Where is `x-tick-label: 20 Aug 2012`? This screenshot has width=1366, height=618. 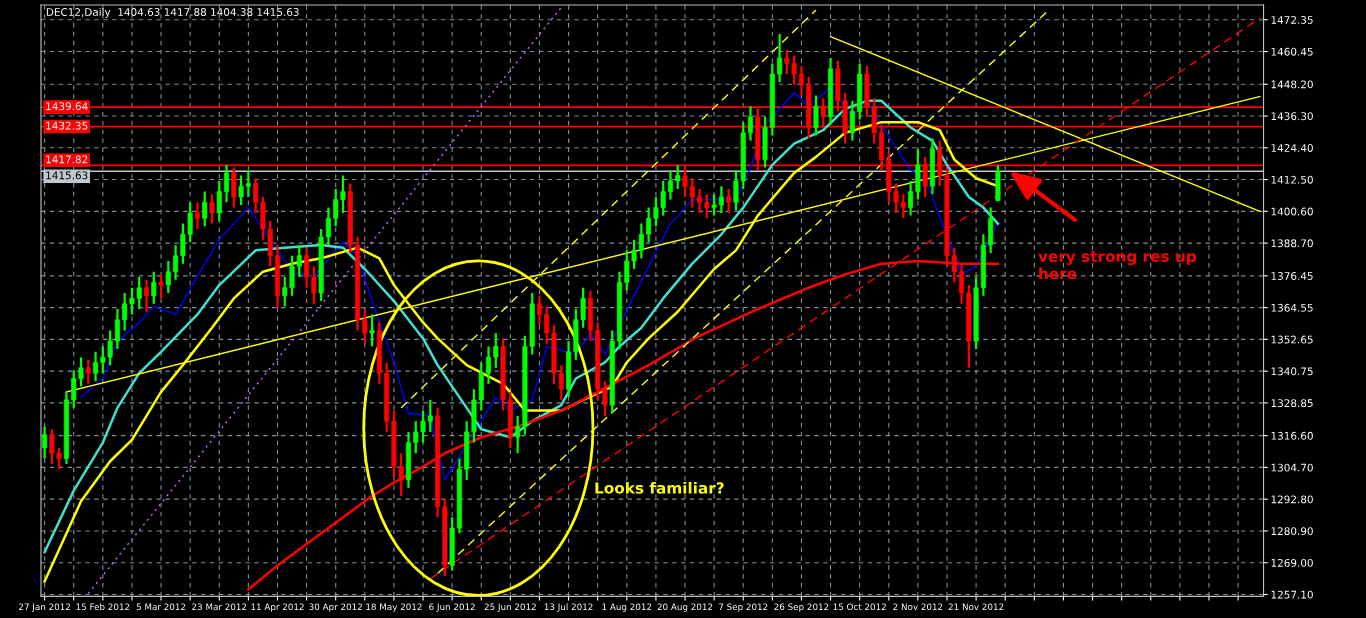 x-tick-label: 20 Aug 2012 is located at coordinates (685, 607).